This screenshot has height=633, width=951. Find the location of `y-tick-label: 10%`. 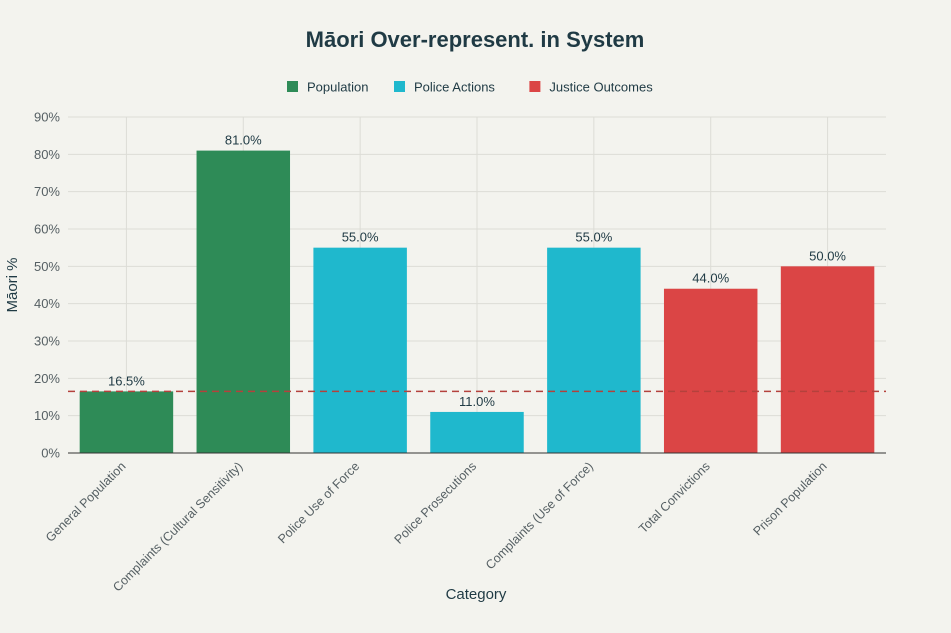

y-tick-label: 10% is located at coordinates (47, 415).